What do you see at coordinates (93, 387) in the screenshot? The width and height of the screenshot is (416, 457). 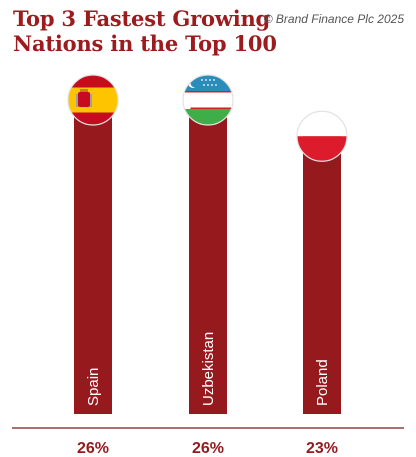 I see `category-label-spain: Spain` at bounding box center [93, 387].